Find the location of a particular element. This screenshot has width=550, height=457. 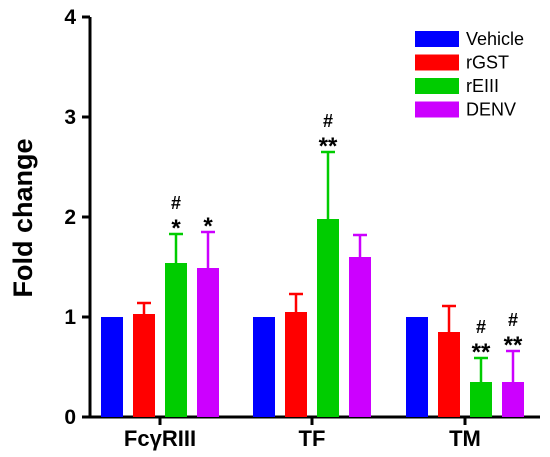

annotation-reiii-1-0: # is located at coordinates (328, 121).